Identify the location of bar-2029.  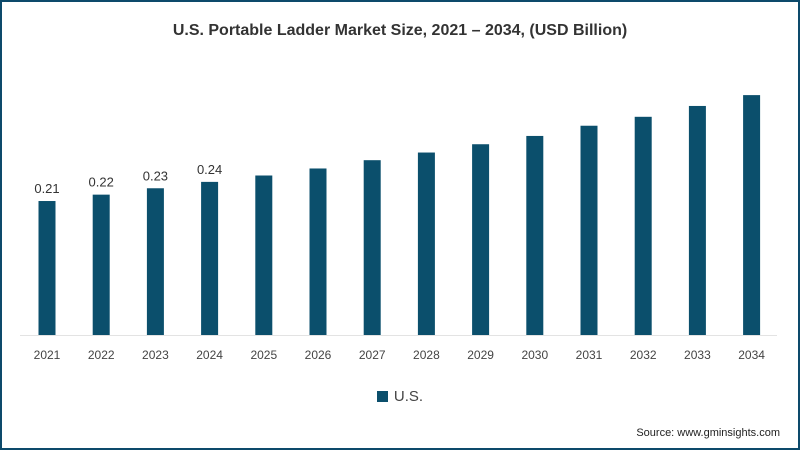
(481, 239).